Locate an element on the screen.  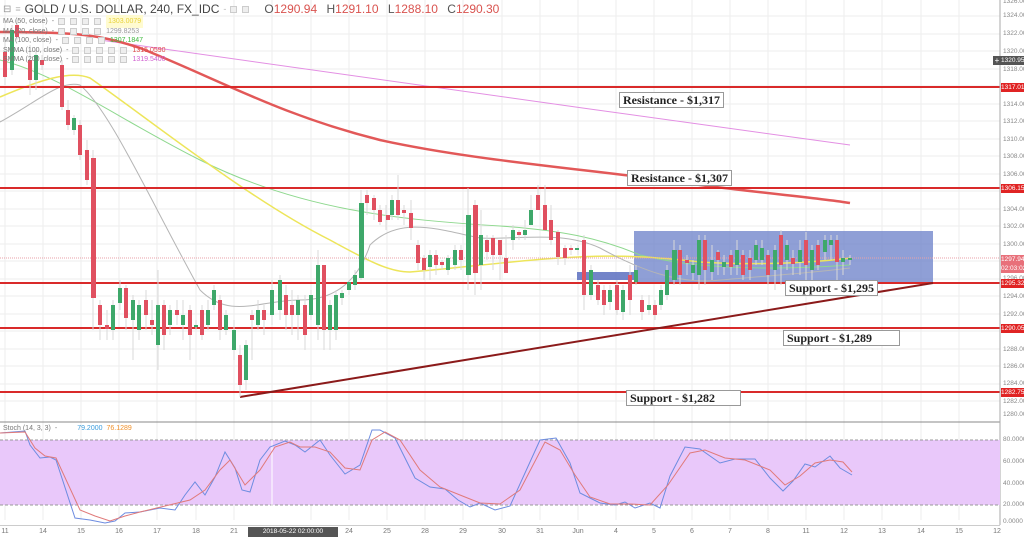
hide-icon is located at coordinates (246, 9).